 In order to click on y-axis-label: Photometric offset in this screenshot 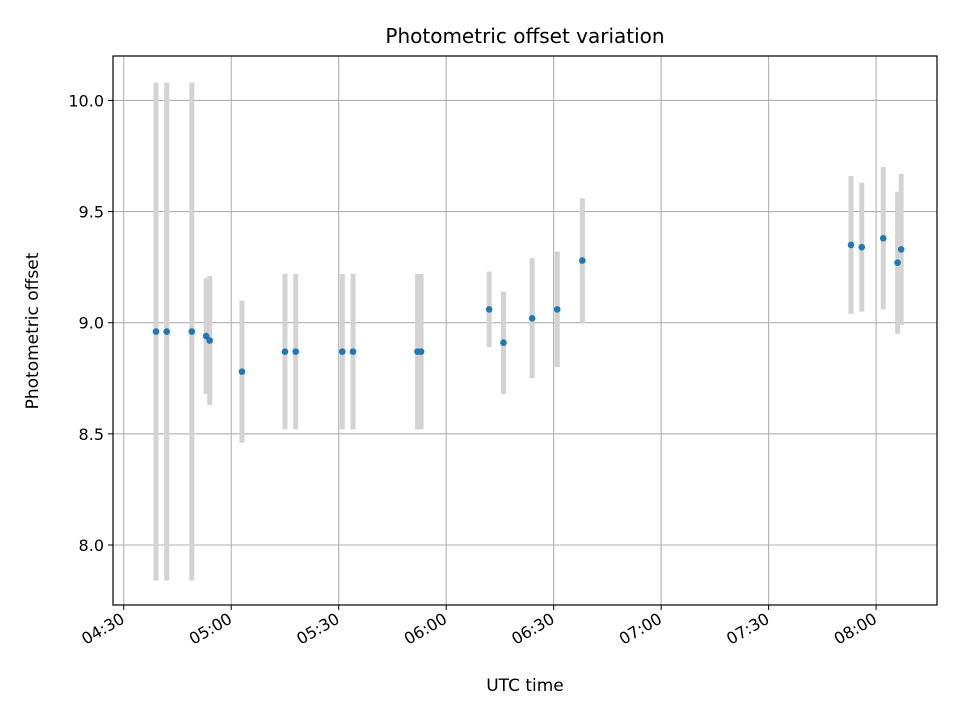, I will do `click(33, 330)`.